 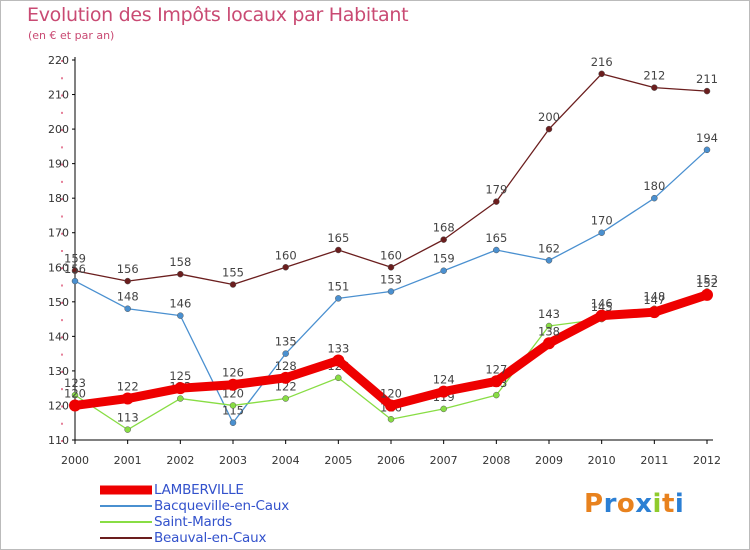 What do you see at coordinates (707, 283) in the screenshot?
I see `data-label-lamberville: 152` at bounding box center [707, 283].